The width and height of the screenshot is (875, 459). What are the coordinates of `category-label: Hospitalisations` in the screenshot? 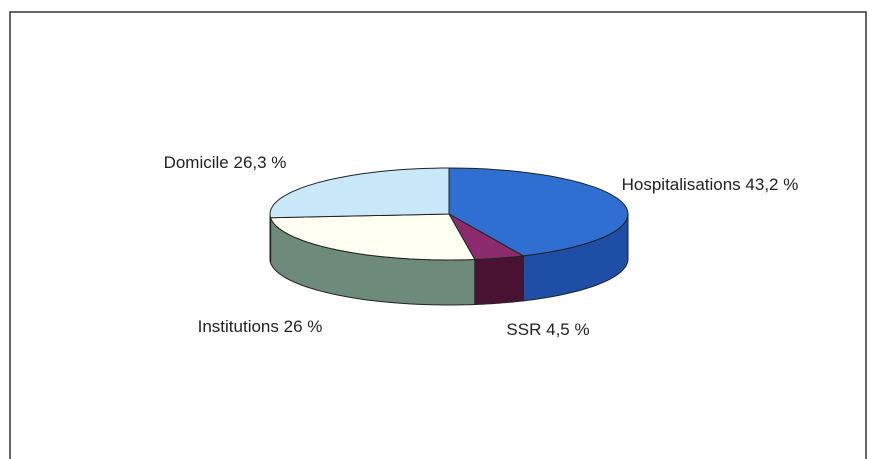 It's located at (681, 184).